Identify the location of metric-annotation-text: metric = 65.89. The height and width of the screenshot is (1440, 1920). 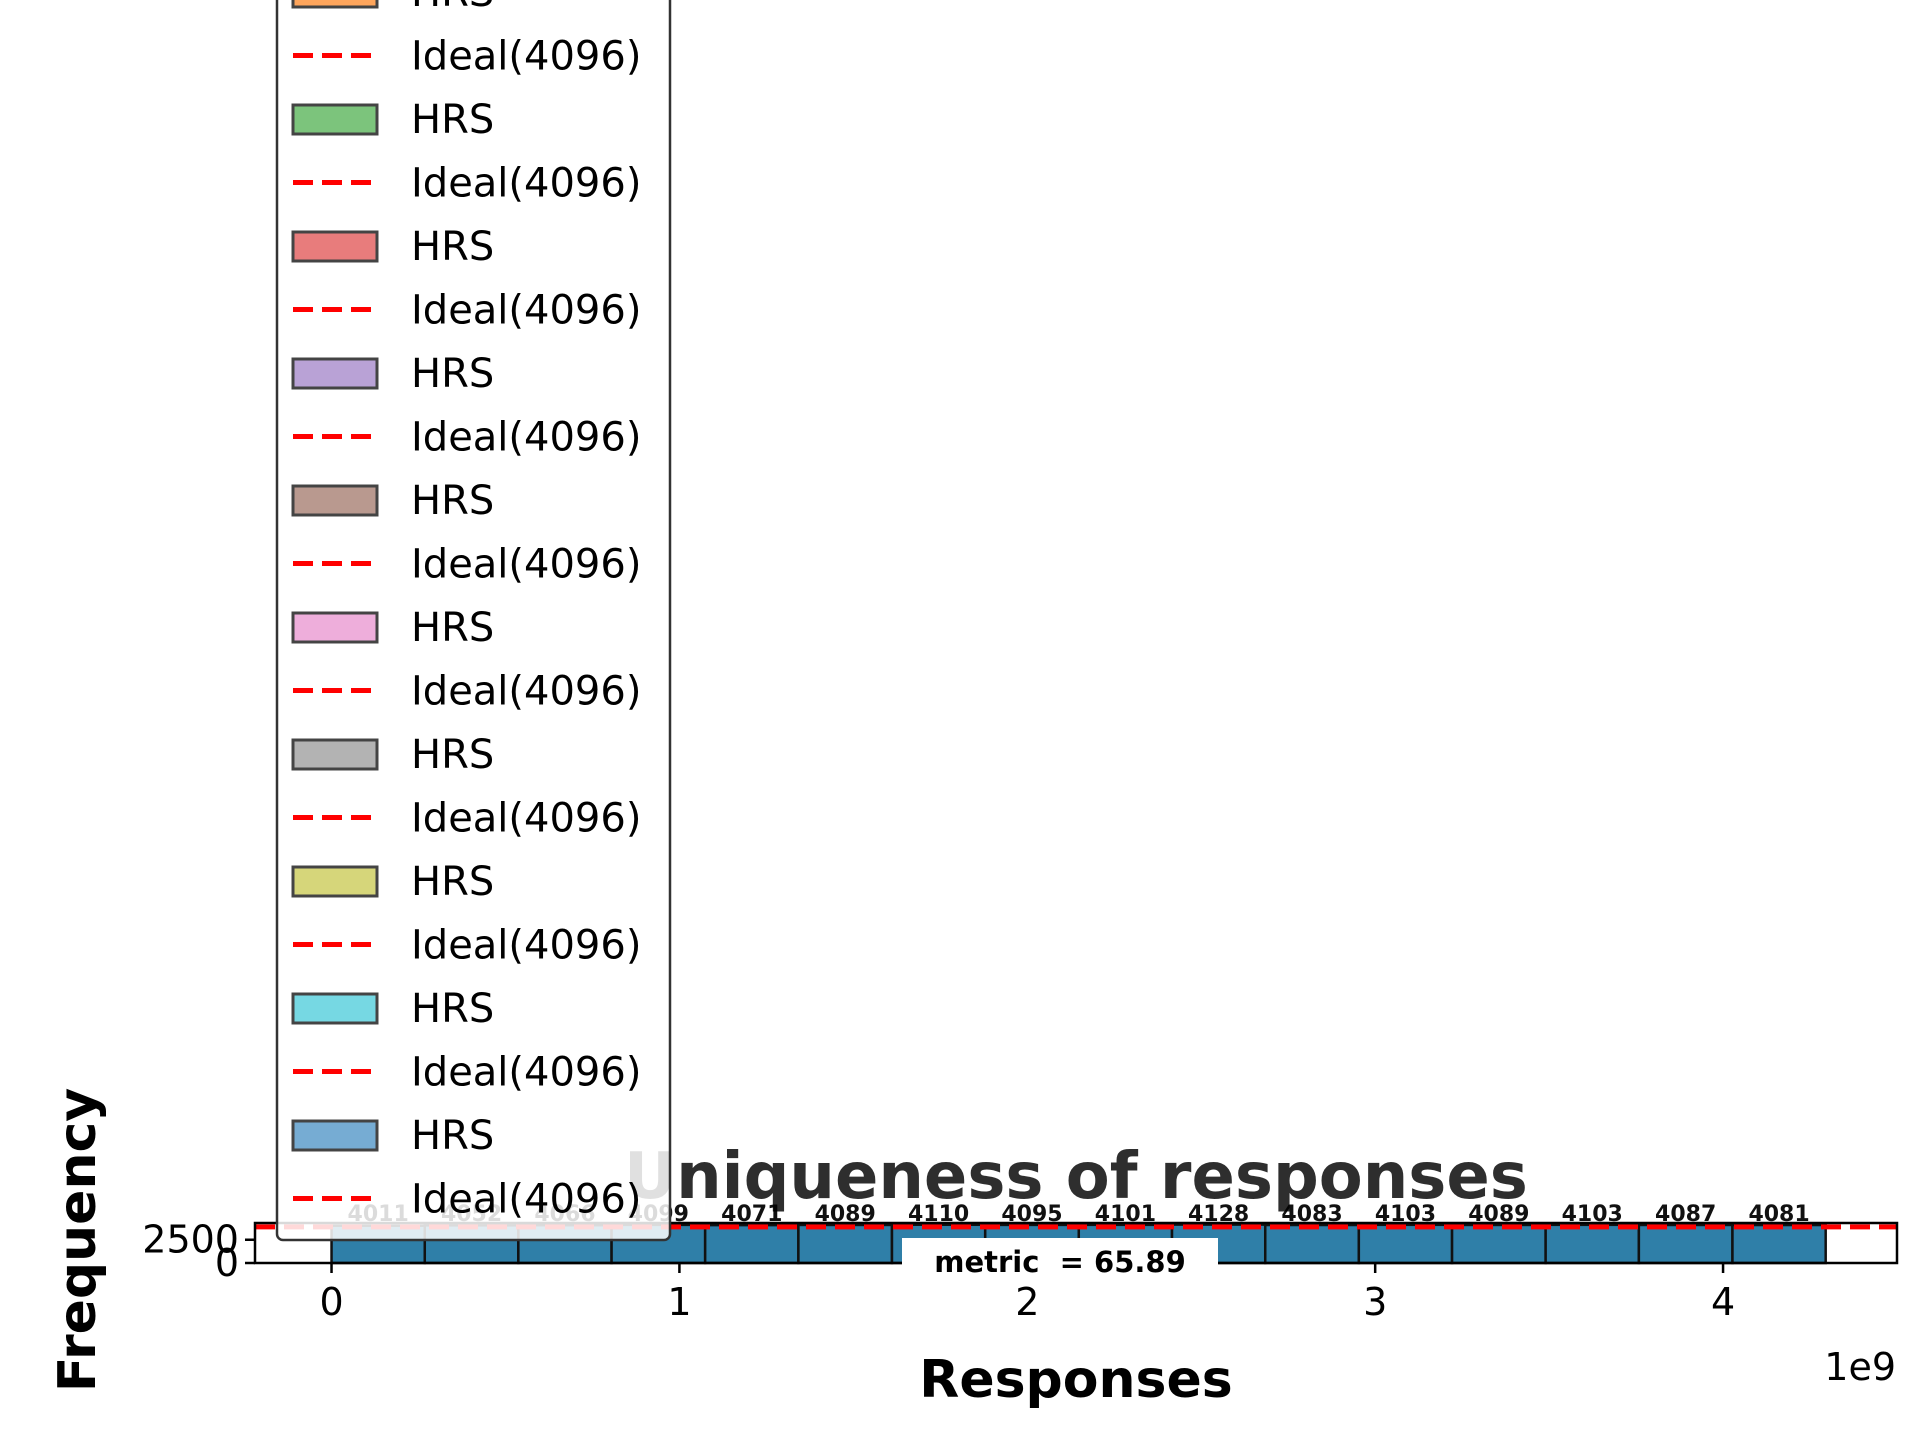
(1060, 1262).